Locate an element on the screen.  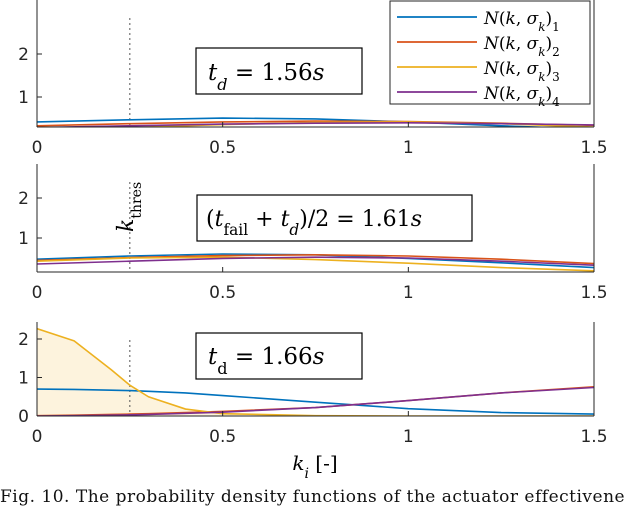
threshold-label-text: kthres is located at coordinates (129, 207).